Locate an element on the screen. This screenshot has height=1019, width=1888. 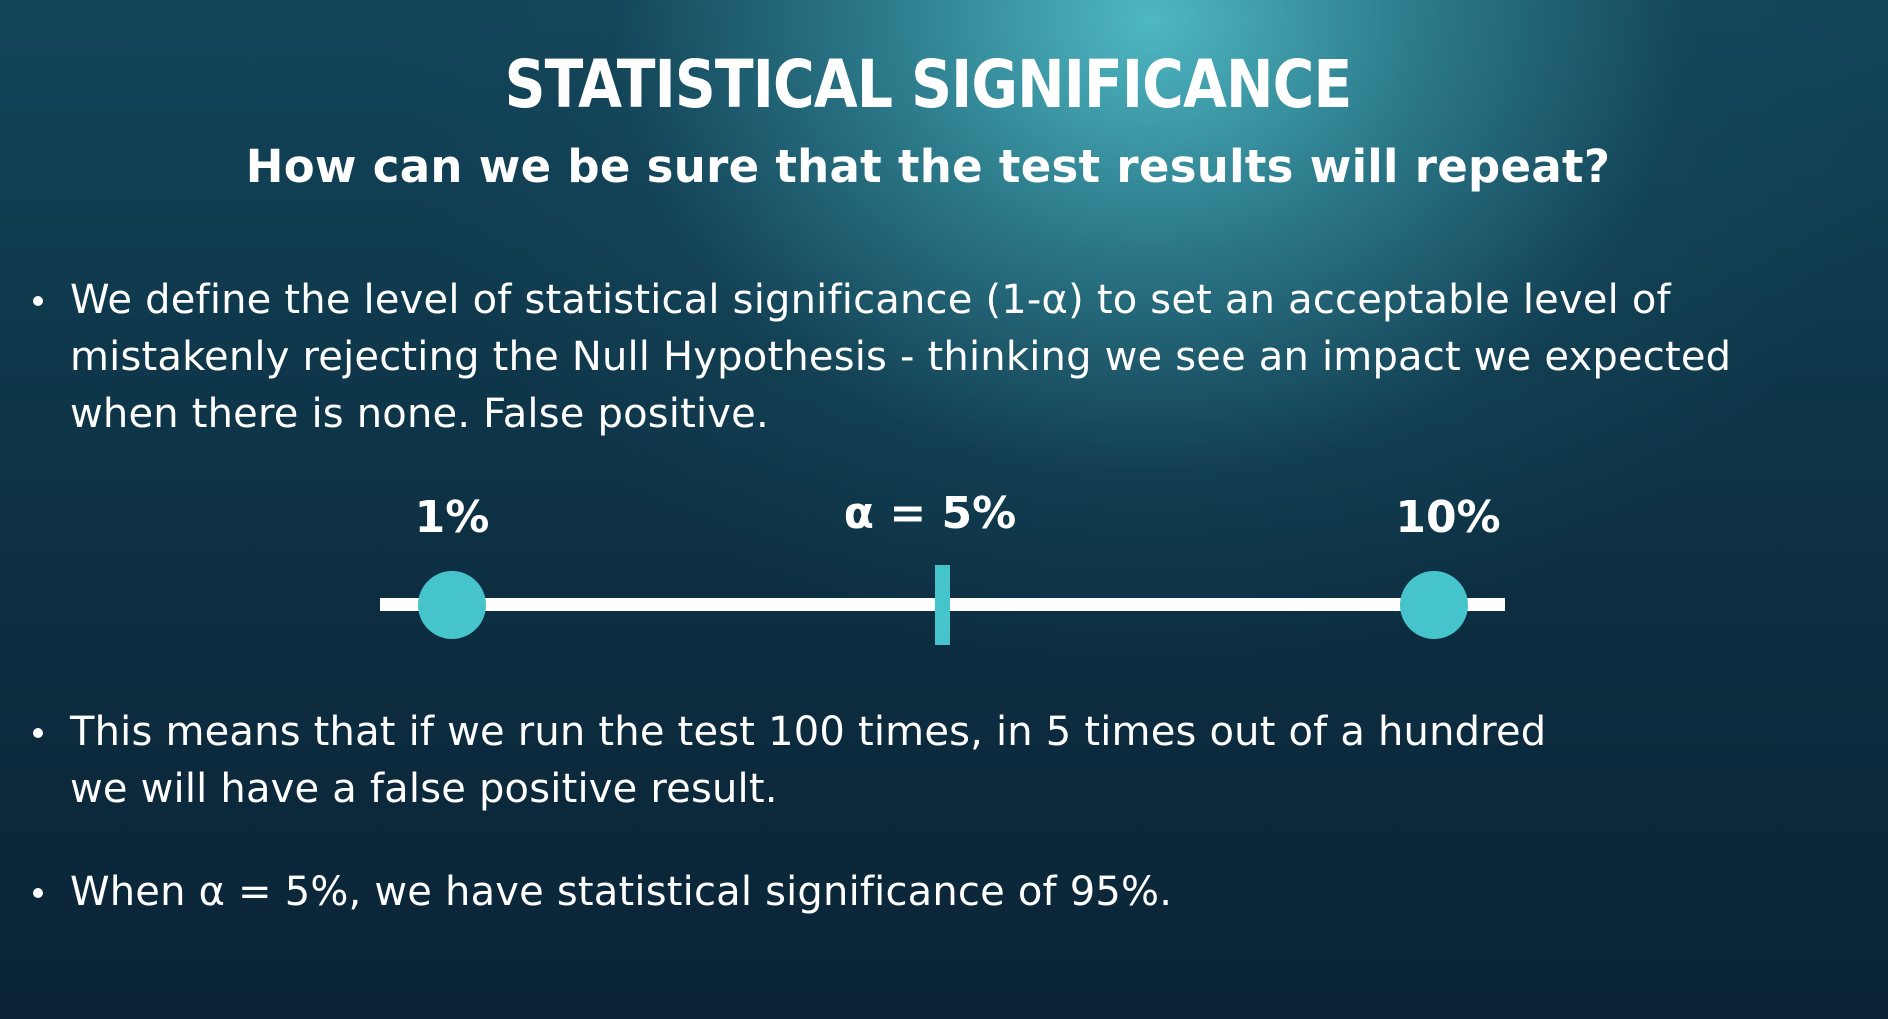
scale-tick-center is located at coordinates (942, 605).